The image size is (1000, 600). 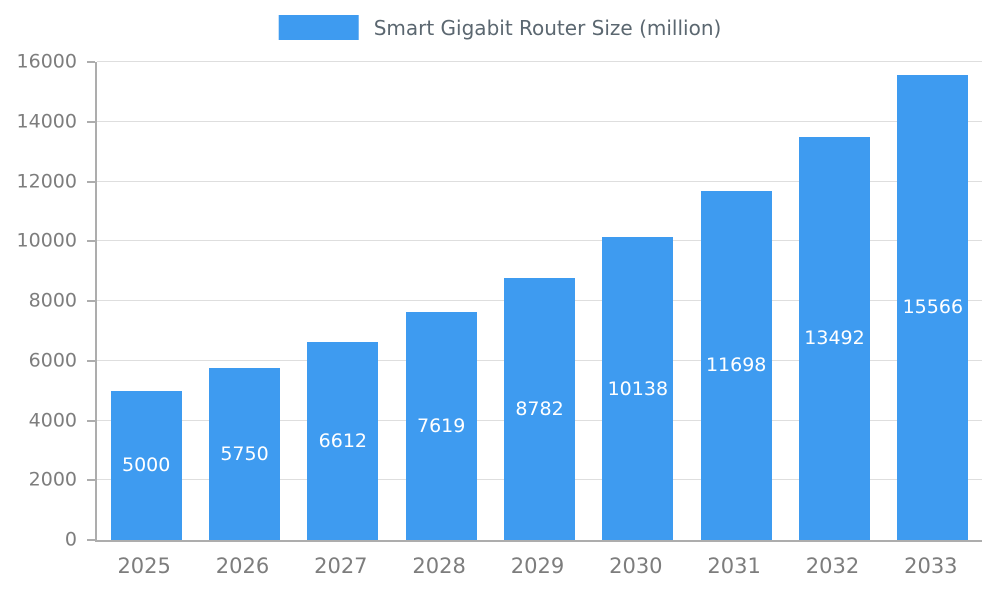 I want to click on bar-2030: 10138, so click(x=638, y=388).